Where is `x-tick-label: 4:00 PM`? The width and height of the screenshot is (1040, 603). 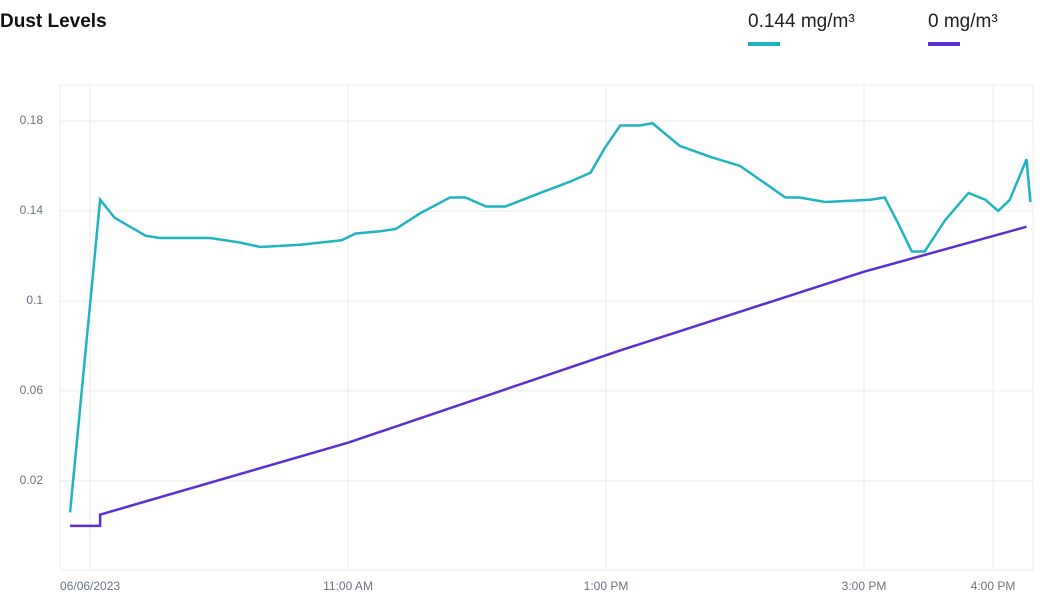
x-tick-label: 4:00 PM is located at coordinates (993, 586).